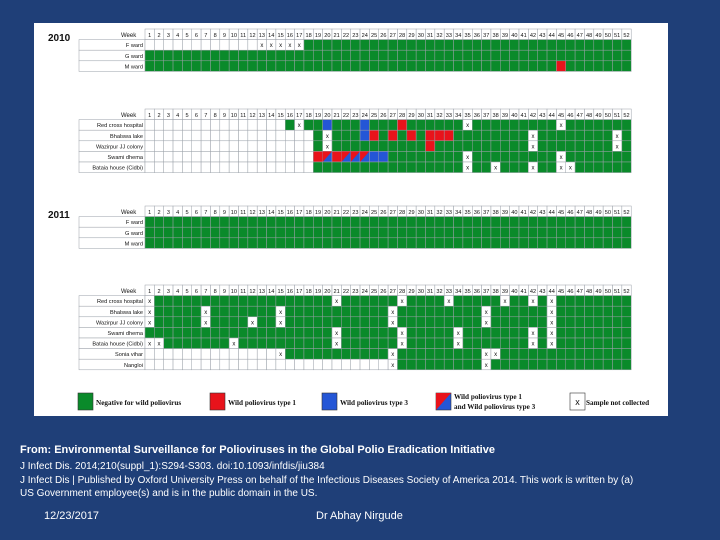  I want to click on week-number-label: 33, so click(449, 213).